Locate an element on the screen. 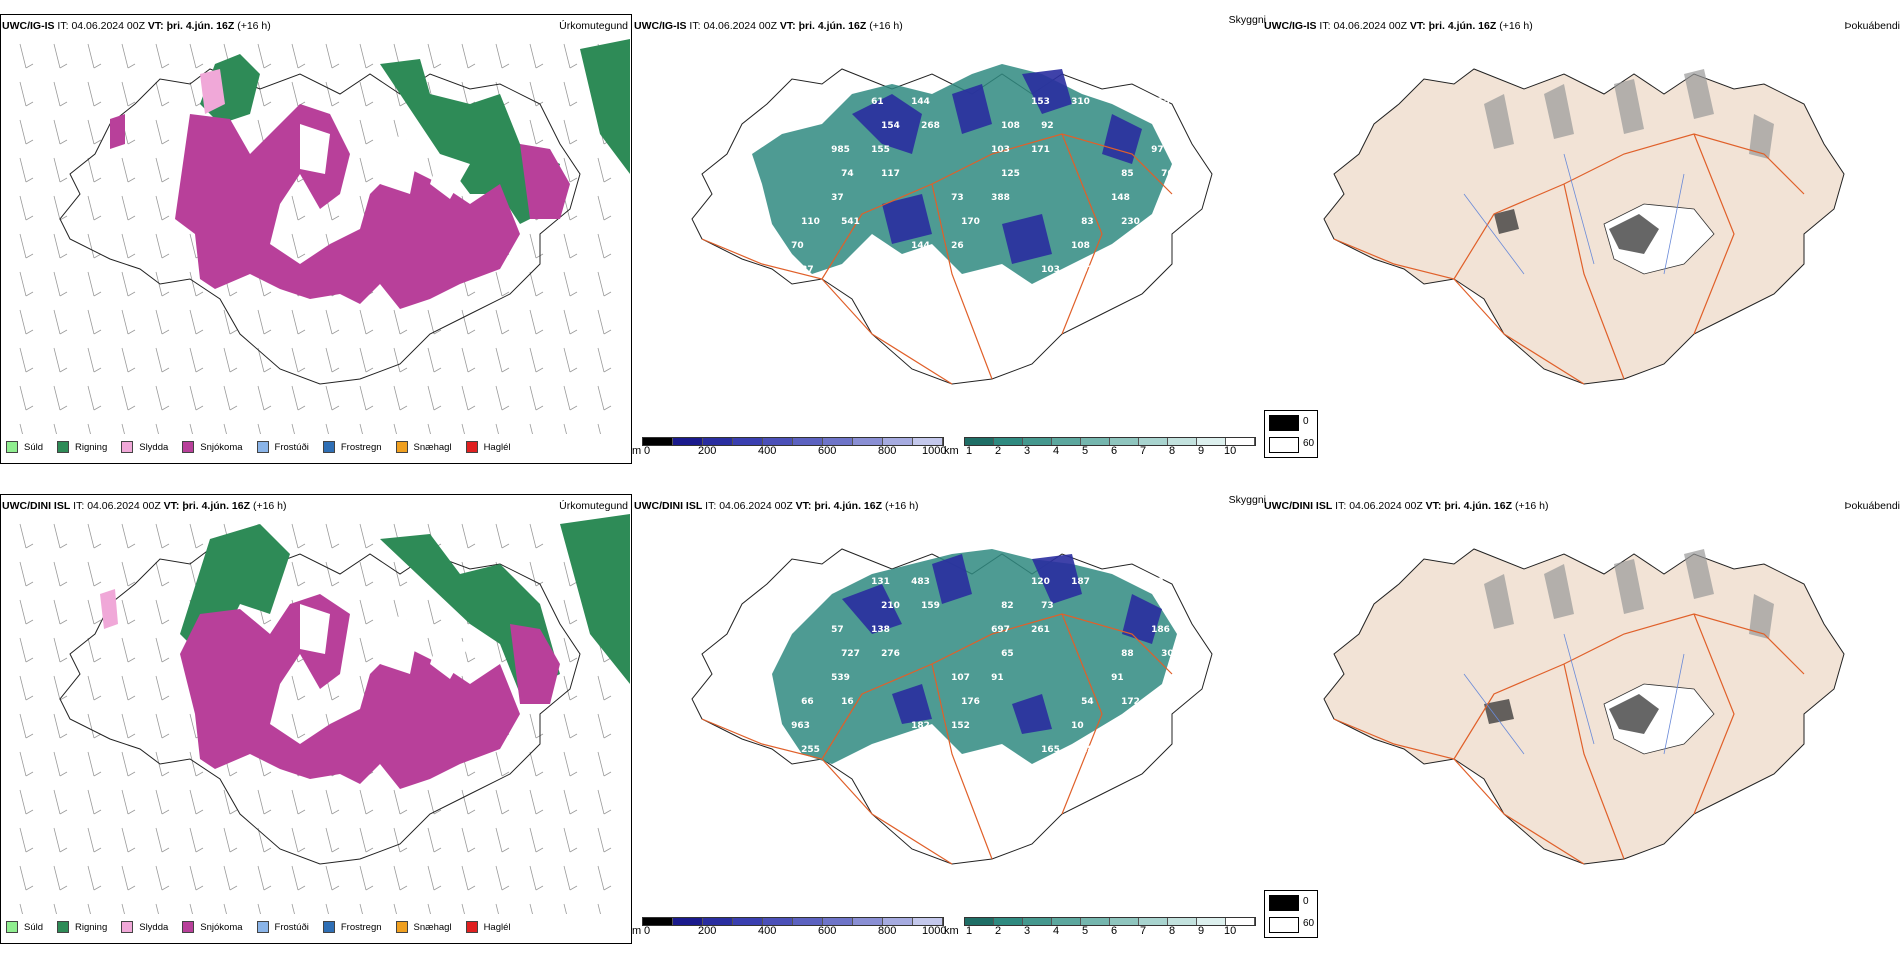 This screenshot has height=955, width=1900. ceiling-value-label: 196 is located at coordinates (1210, 606).